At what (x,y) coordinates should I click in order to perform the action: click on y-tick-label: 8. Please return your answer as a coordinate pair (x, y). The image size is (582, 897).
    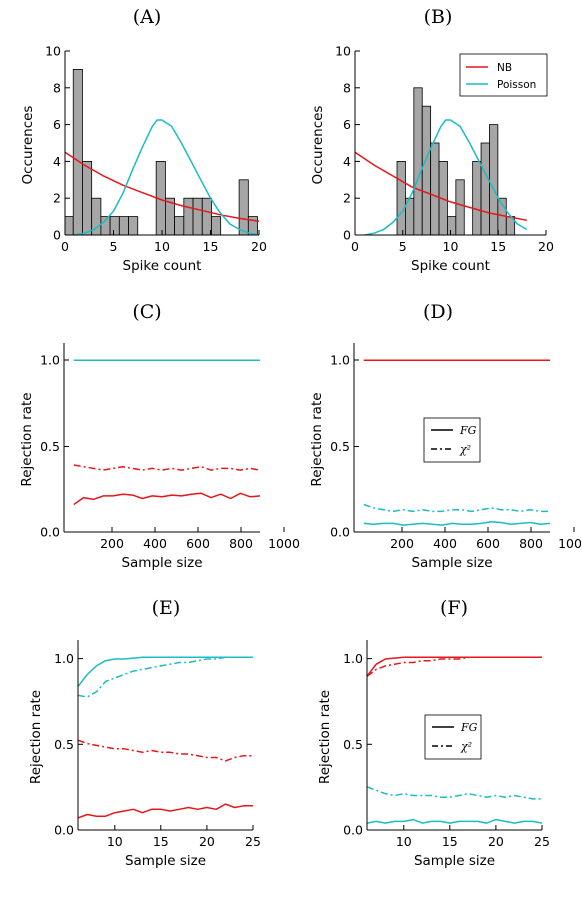
    Looking at the image, I should click on (57, 87).